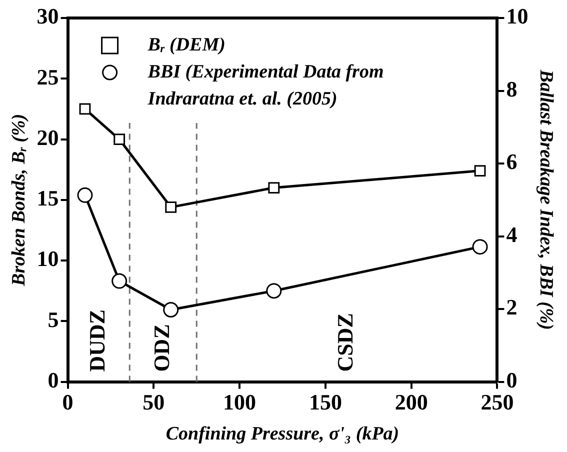 Image resolution: width=567 pixels, height=452 pixels. Describe the element at coordinates (153, 402) in the screenshot. I see `x-tick-label: 50` at that location.